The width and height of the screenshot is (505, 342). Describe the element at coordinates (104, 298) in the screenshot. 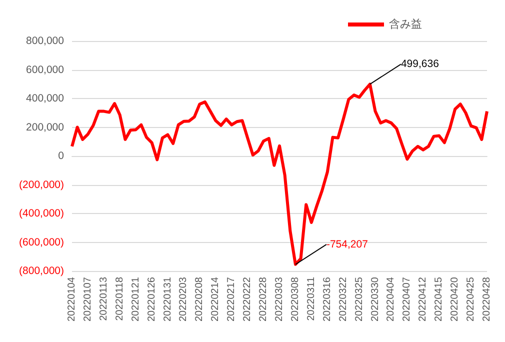

I see `x-tick-label: 20220113` at that location.